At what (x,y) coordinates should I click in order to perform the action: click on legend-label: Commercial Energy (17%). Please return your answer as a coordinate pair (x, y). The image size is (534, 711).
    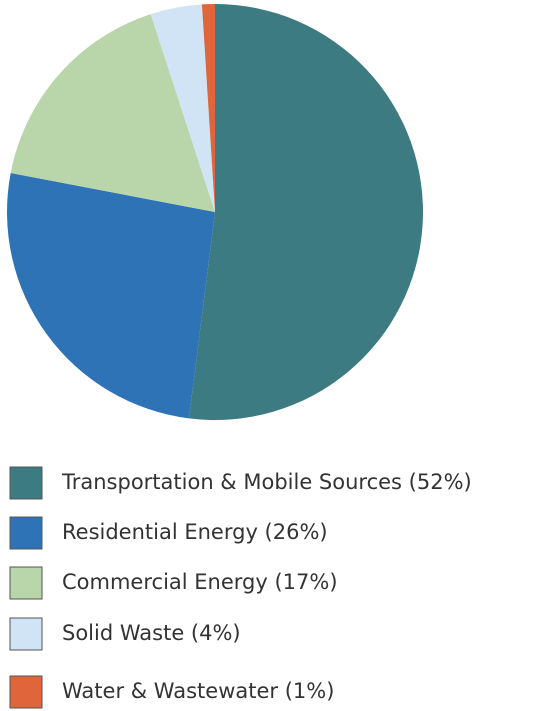
    Looking at the image, I should click on (200, 582).